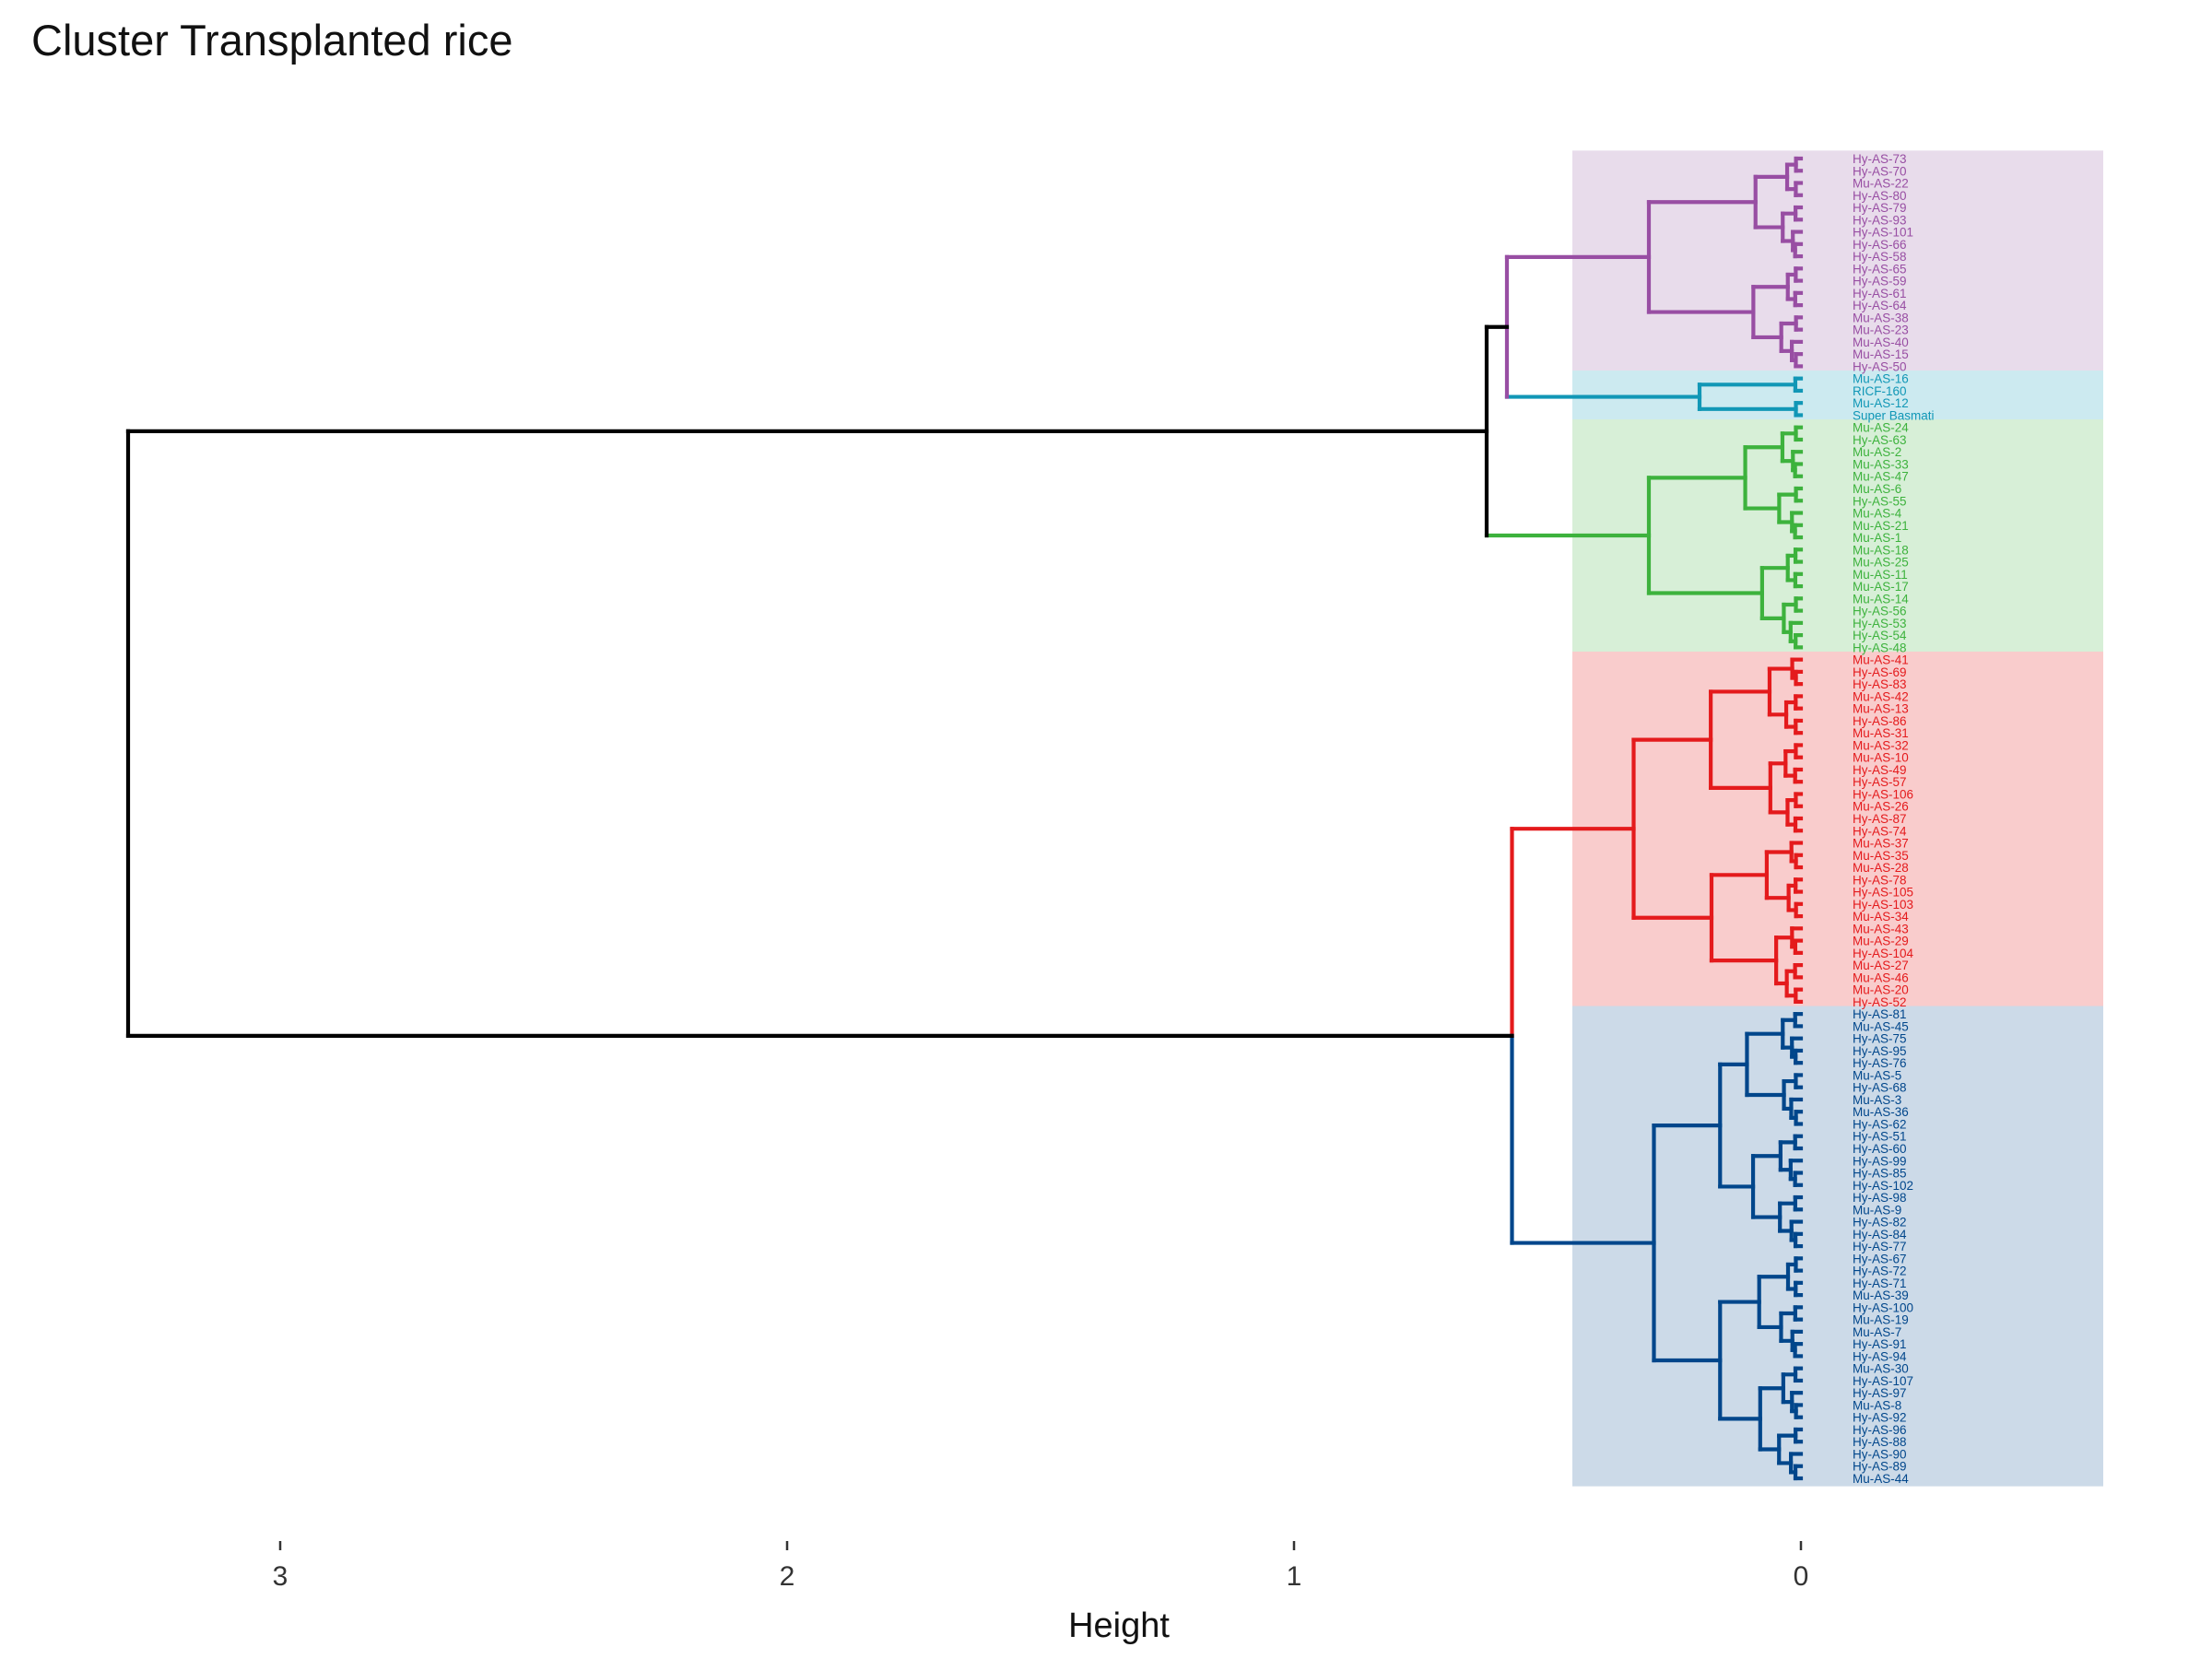 The image size is (2212, 1659). Describe the element at coordinates (1880, 831) in the screenshot. I see `leaf-label: Hy-AS-74` at that location.